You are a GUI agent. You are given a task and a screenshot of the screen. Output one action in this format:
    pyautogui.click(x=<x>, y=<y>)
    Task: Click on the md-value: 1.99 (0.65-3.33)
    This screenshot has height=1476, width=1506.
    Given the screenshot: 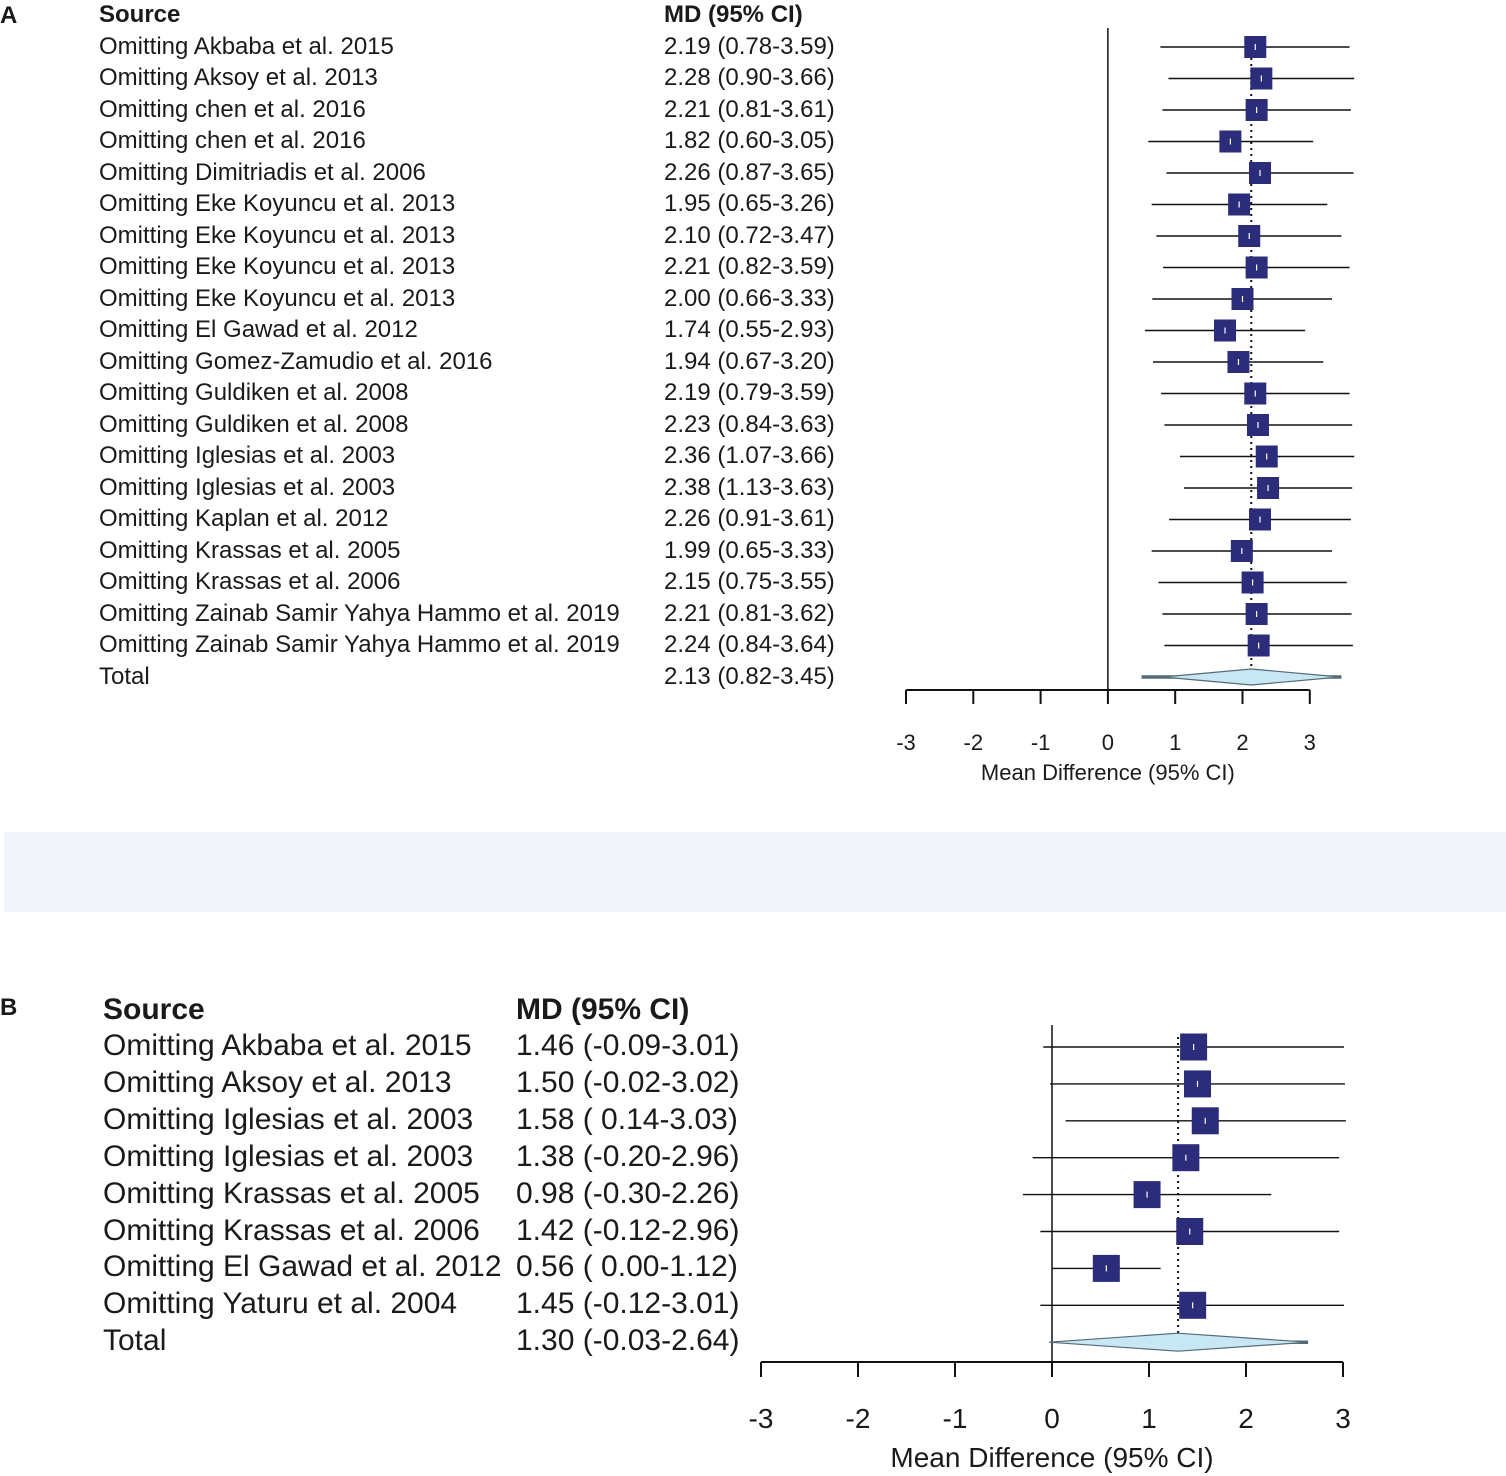 What is the action you would take?
    pyautogui.click(x=749, y=550)
    